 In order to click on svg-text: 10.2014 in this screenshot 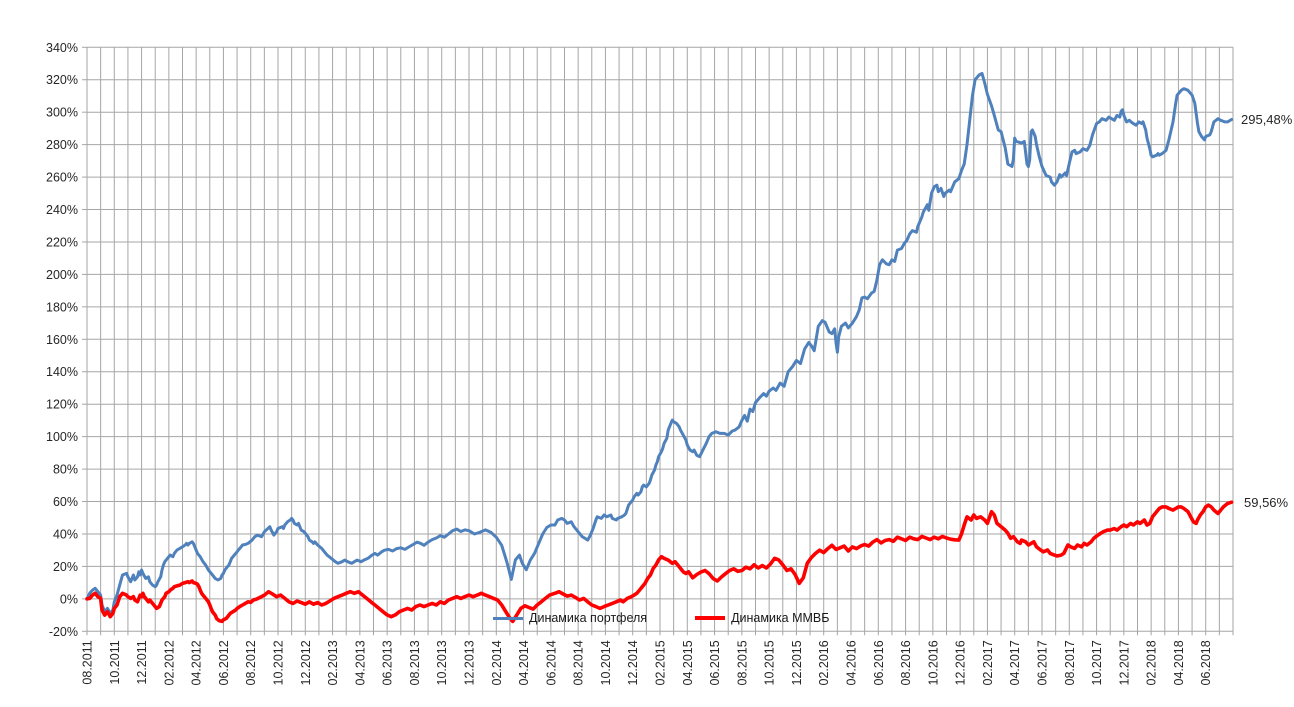, I will do `click(606, 662)`.